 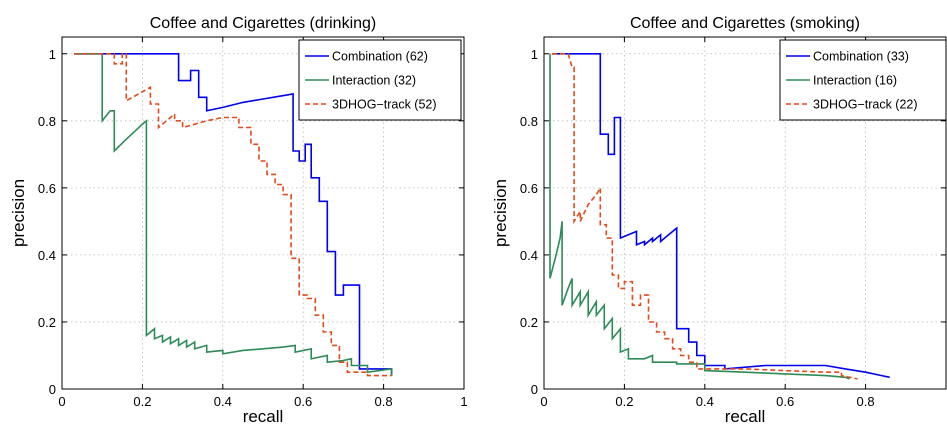 What do you see at coordinates (855, 81) in the screenshot?
I see `legend-label: Interaction (16)` at bounding box center [855, 81].